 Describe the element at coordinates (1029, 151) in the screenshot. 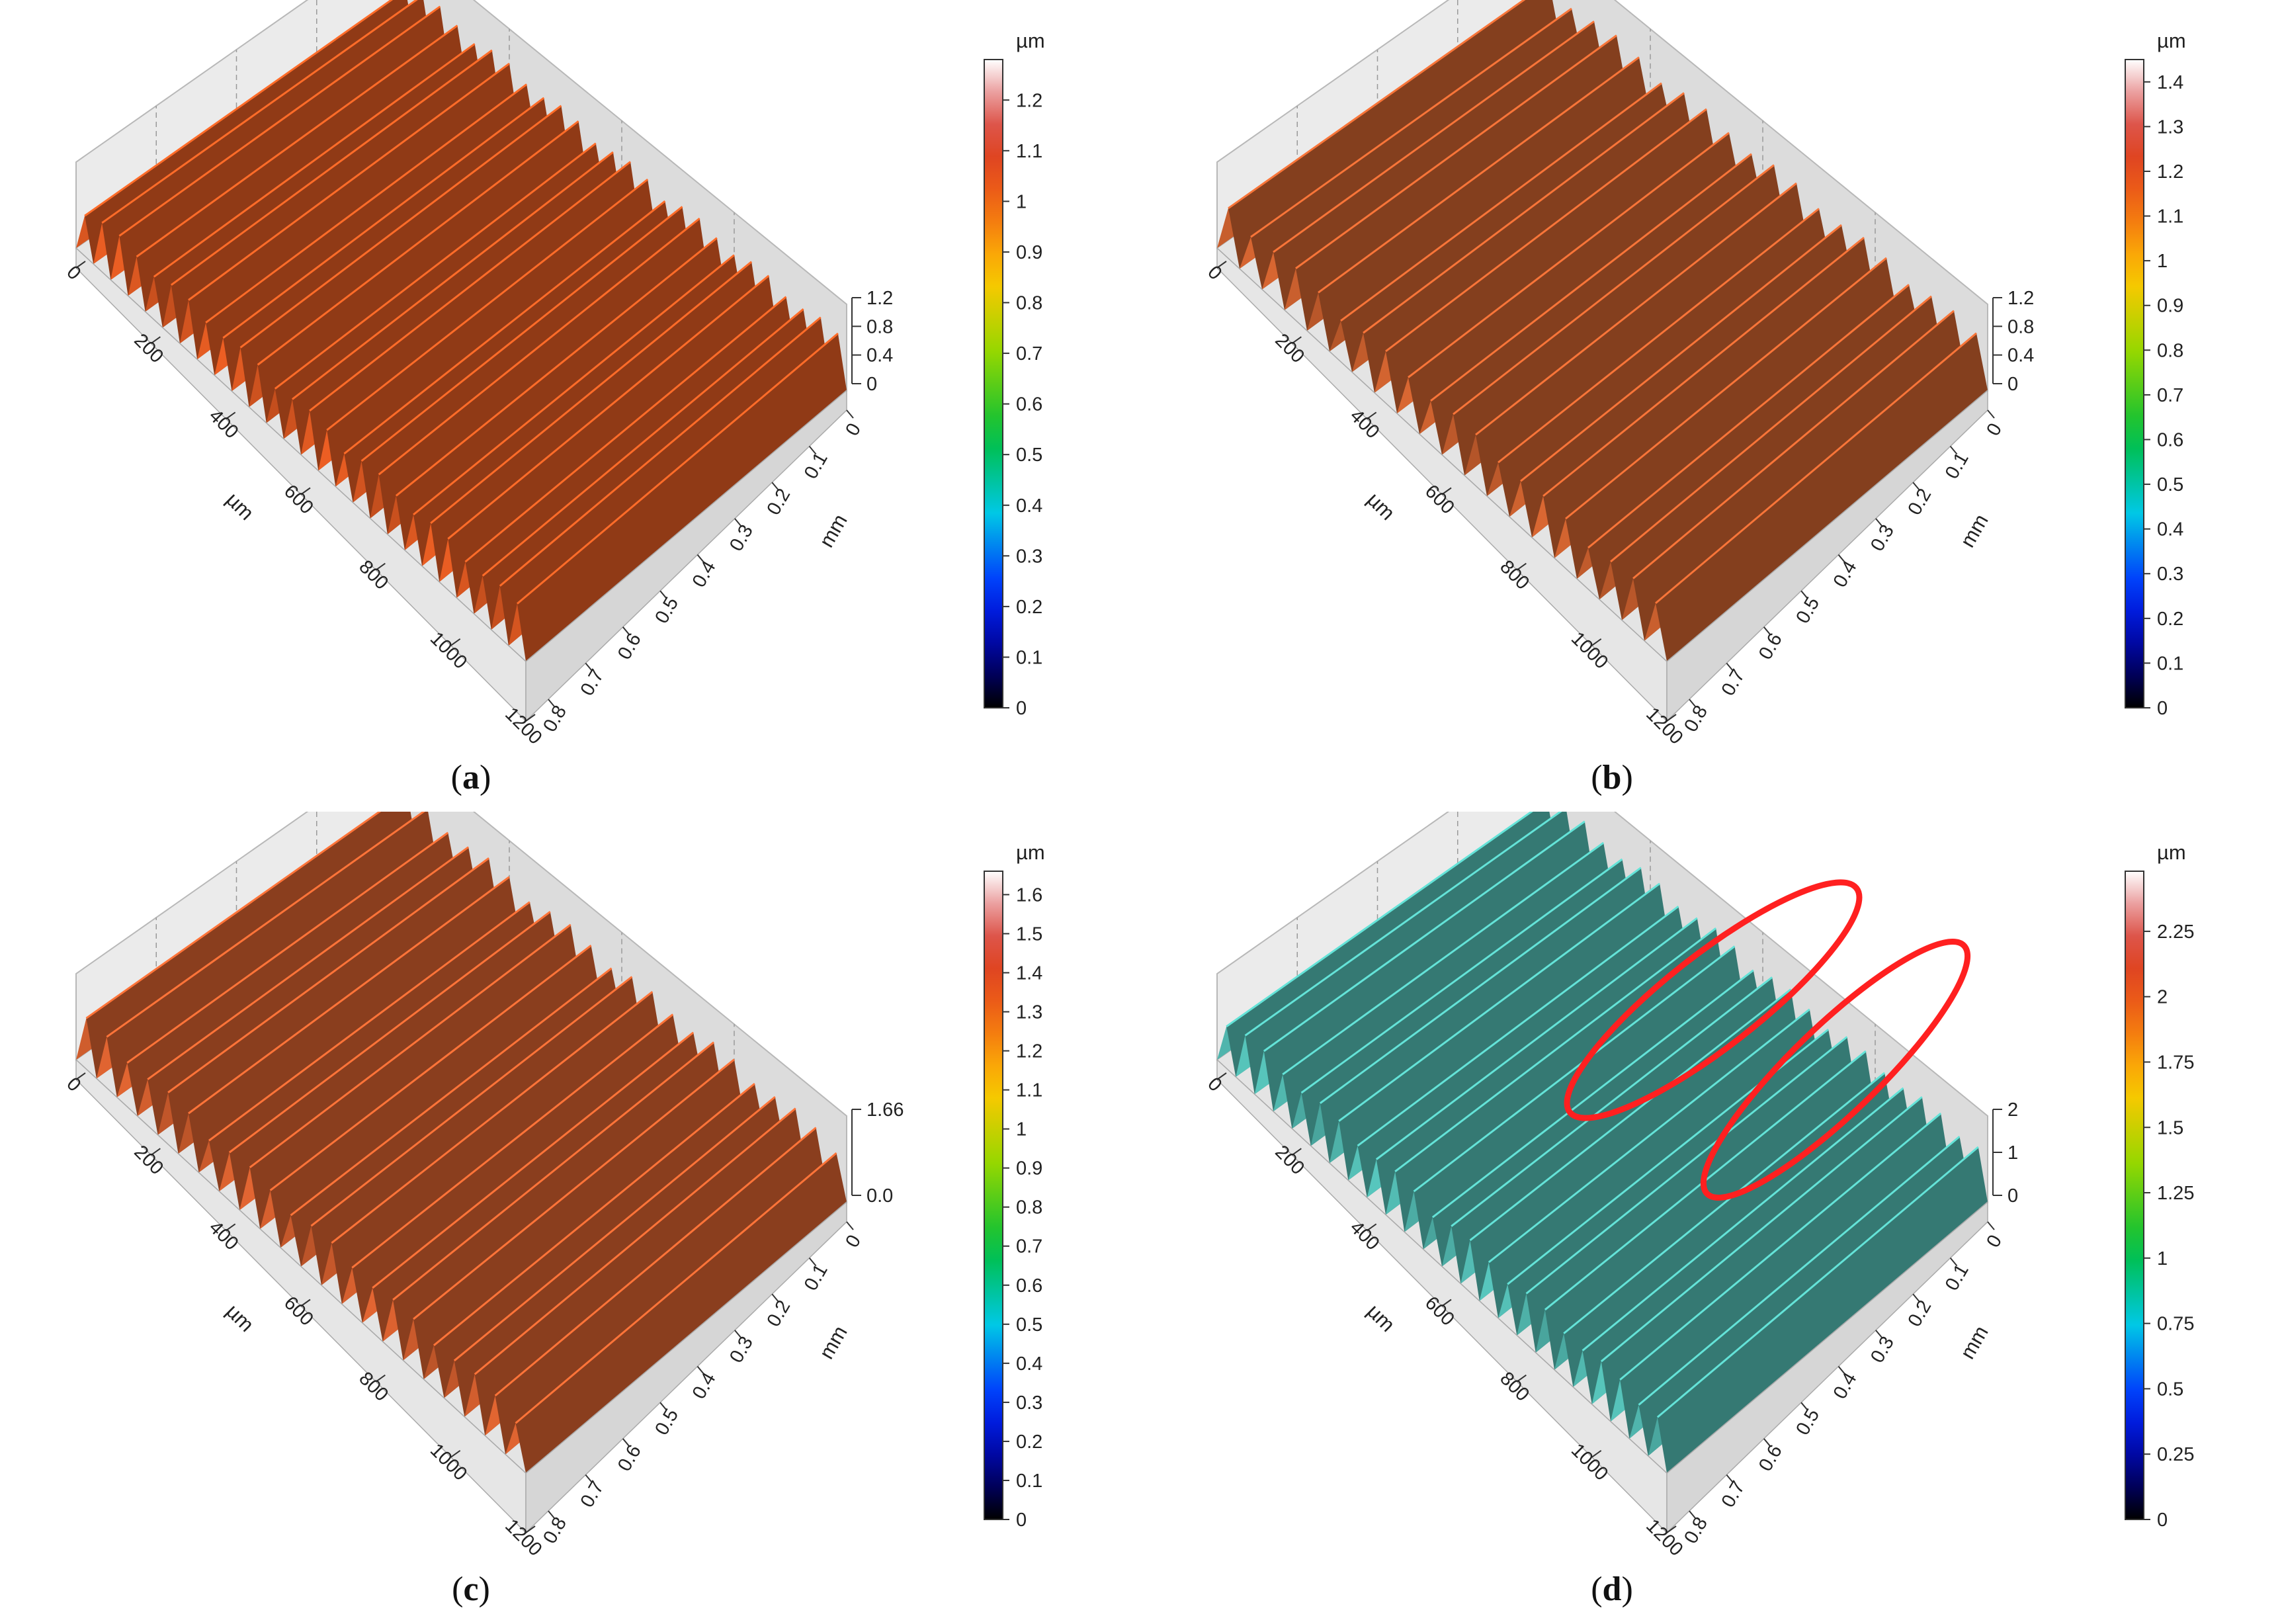

I see `colorbar-tick-label: 1.1` at that location.